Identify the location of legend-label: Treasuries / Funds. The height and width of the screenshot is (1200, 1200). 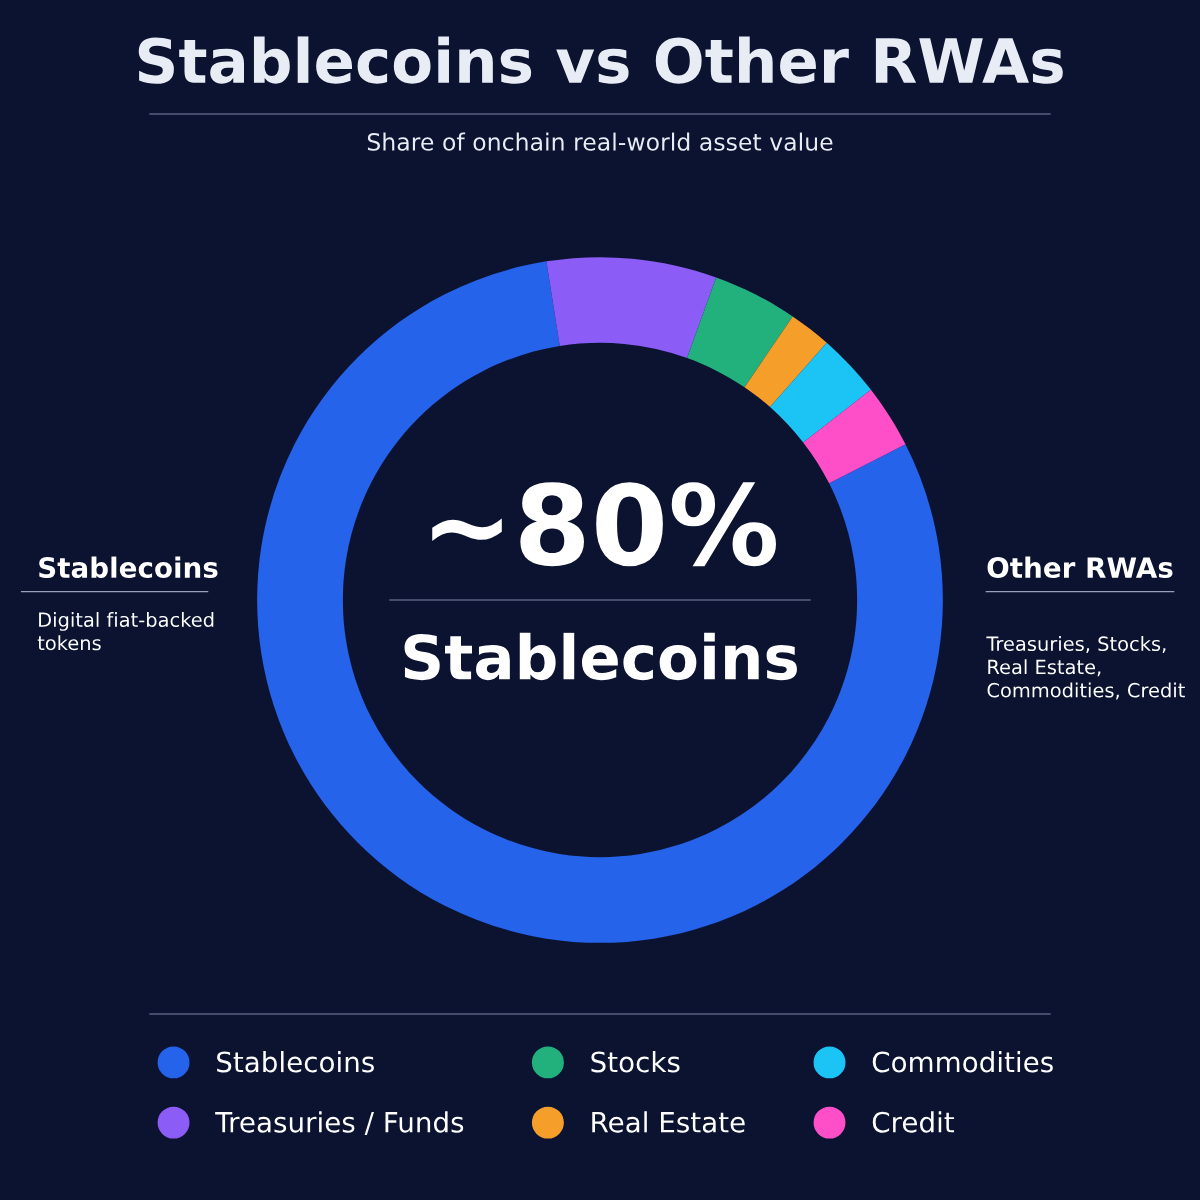
(339, 1123).